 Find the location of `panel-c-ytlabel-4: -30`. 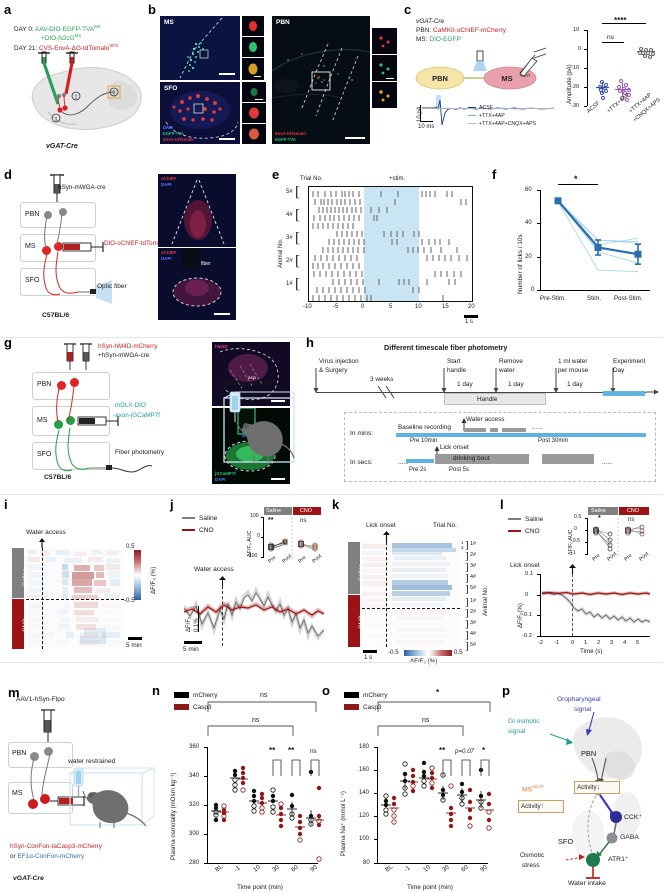

panel-c-ytlabel-4: -30 is located at coordinates (575, 106).